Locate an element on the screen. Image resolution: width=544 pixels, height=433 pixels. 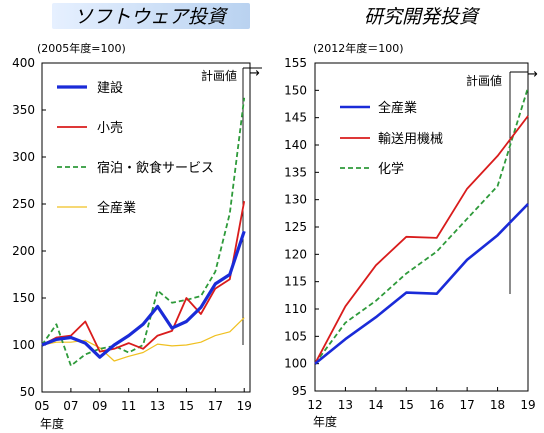
x-tick-label: 12 is located at coordinates (314, 405).